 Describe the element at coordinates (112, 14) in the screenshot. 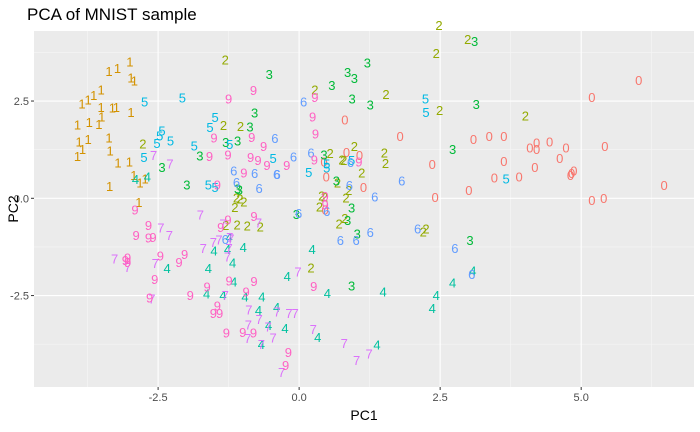

I see `chart-title: PCA of MNIST sample` at that location.